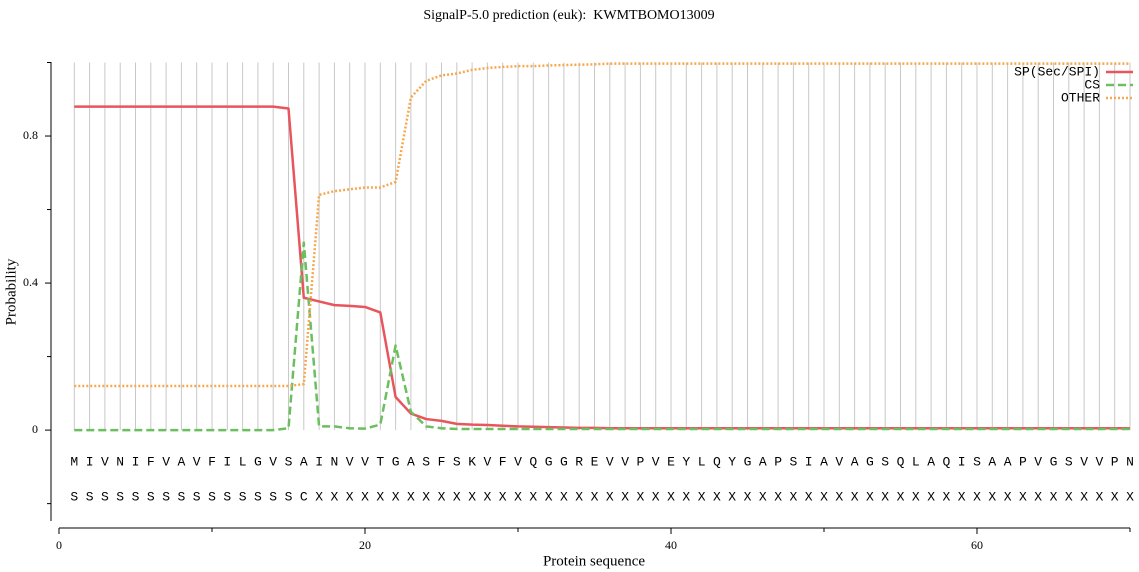 This screenshot has width=1139, height=572. I want to click on y-tick-label: 0.8, so click(30, 135).